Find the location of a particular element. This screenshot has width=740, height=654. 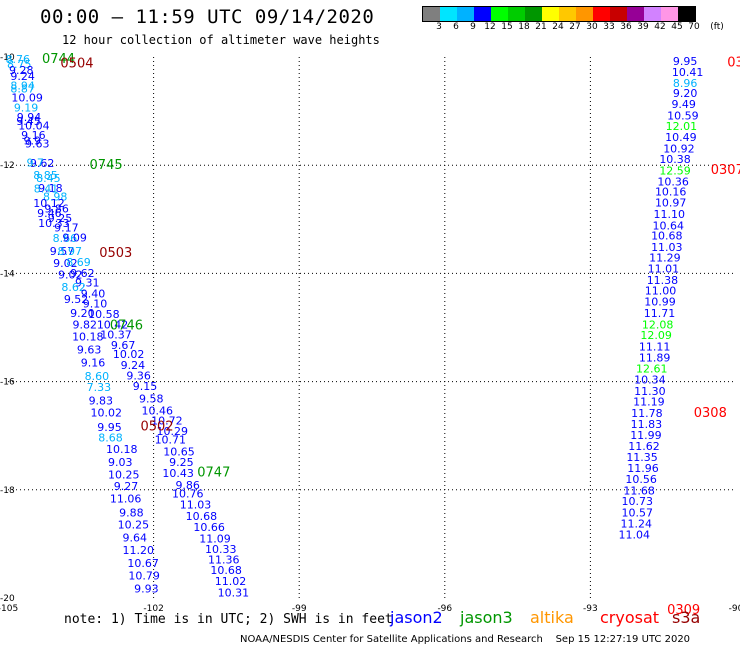

swh-observation: 10.99 is located at coordinates (660, 302).